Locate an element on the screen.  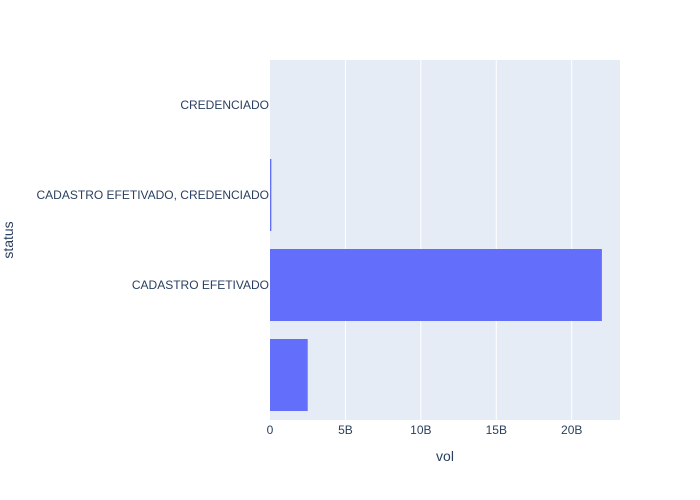
x-tick-labels: 0 5B 10B 15B 20B is located at coordinates (425, 430).